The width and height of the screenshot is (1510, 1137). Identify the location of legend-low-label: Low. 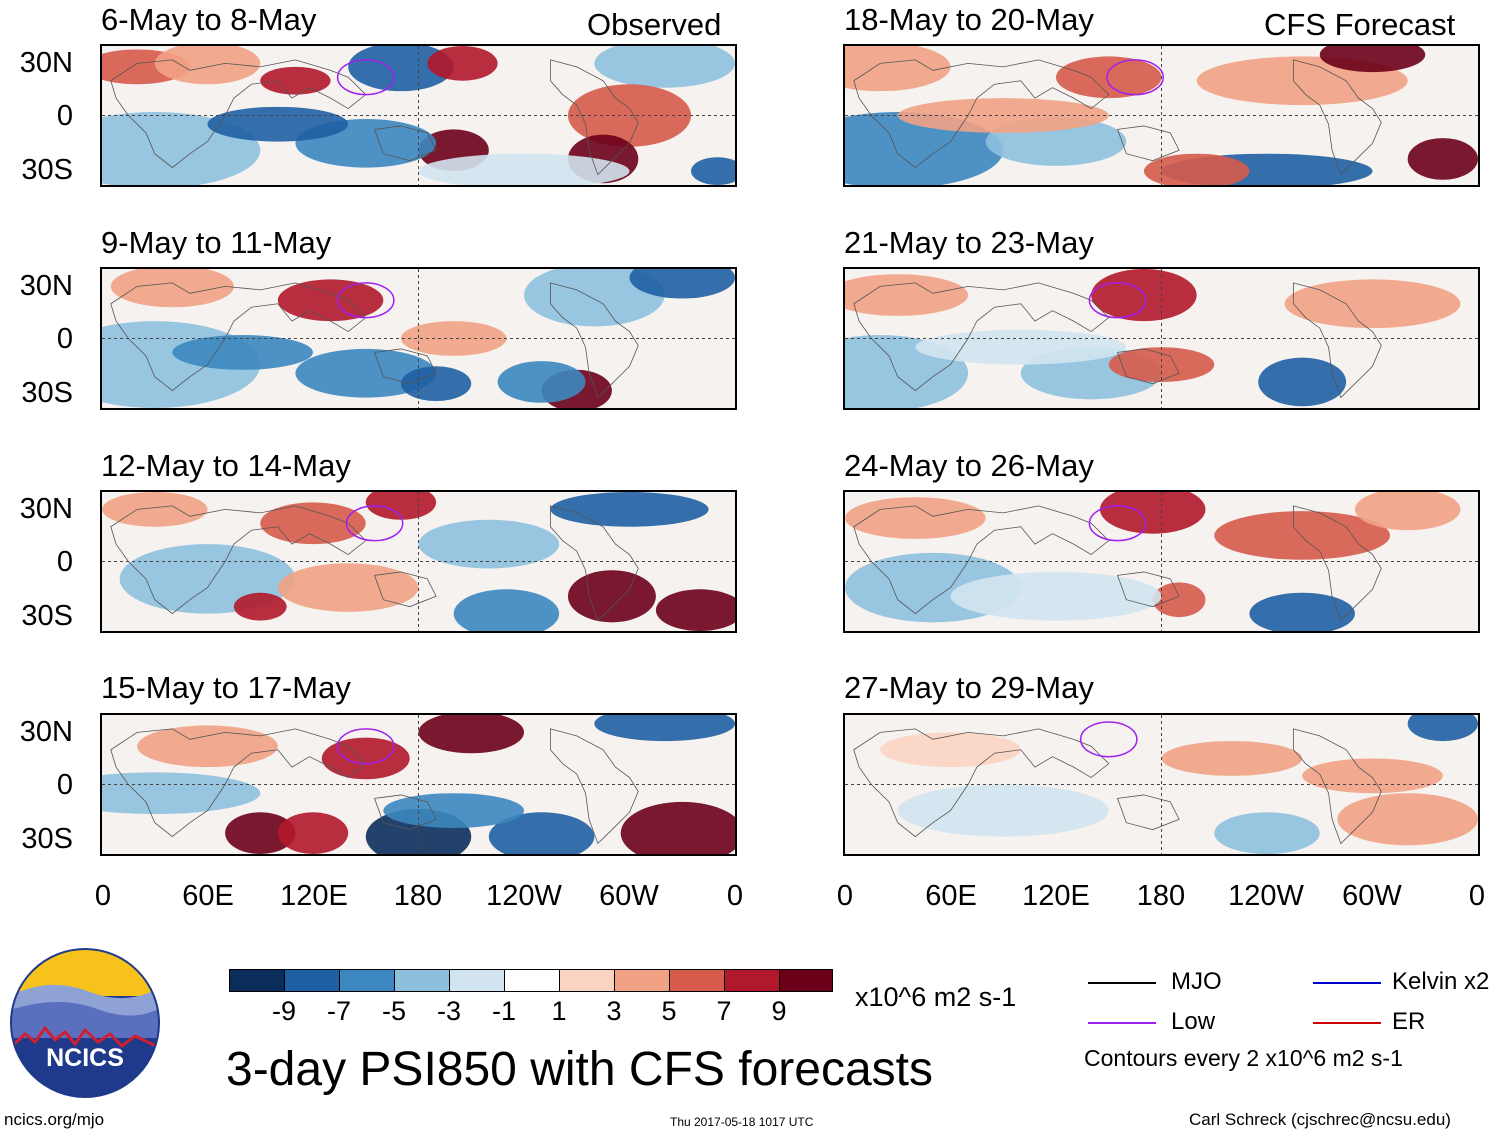
(1193, 1021).